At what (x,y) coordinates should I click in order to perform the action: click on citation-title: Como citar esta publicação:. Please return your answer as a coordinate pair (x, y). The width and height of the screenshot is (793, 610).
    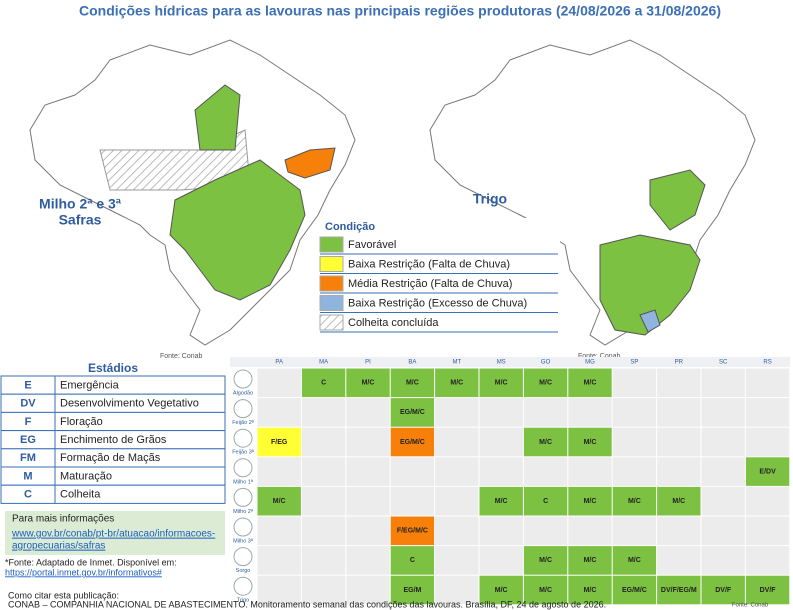
    Looking at the image, I should click on (63, 595).